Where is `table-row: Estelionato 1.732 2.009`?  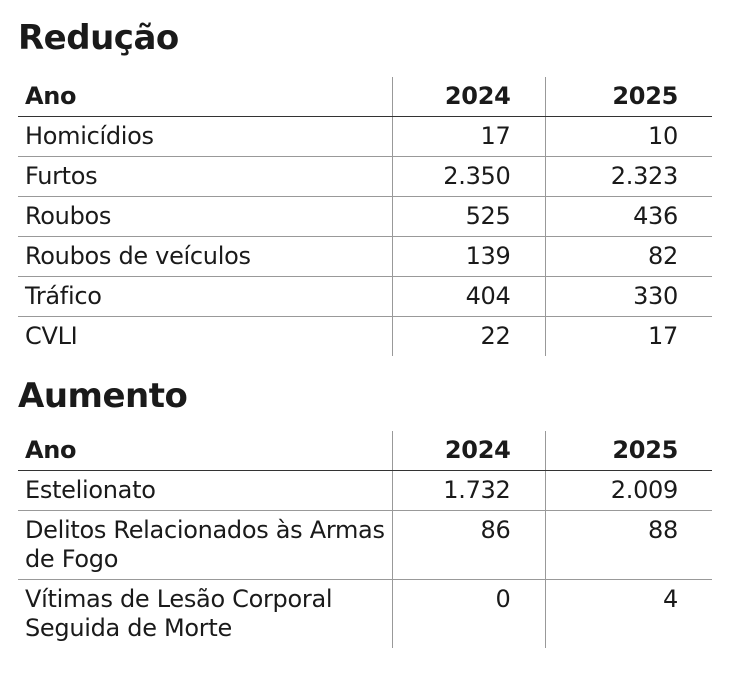
table-row: Estelionato 1.732 2.009 is located at coordinates (365, 490).